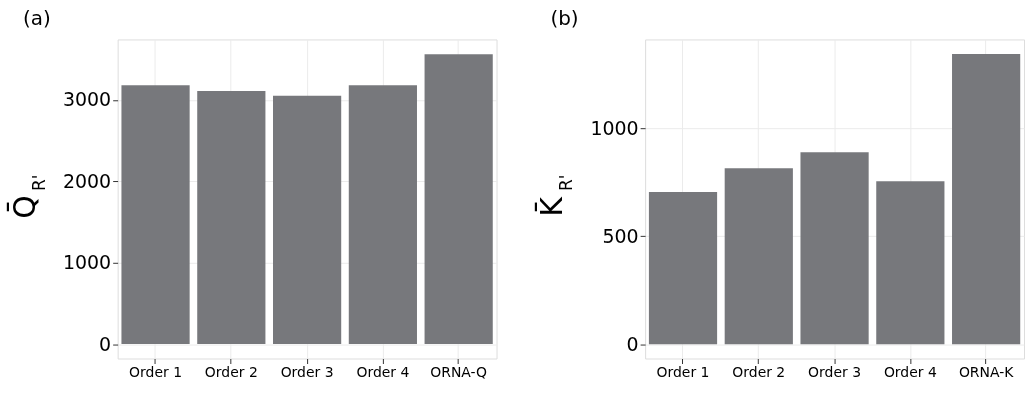 Image resolution: width=1030 pixels, height=414 pixels. I want to click on y-tick-label: 500, so click(620, 235).